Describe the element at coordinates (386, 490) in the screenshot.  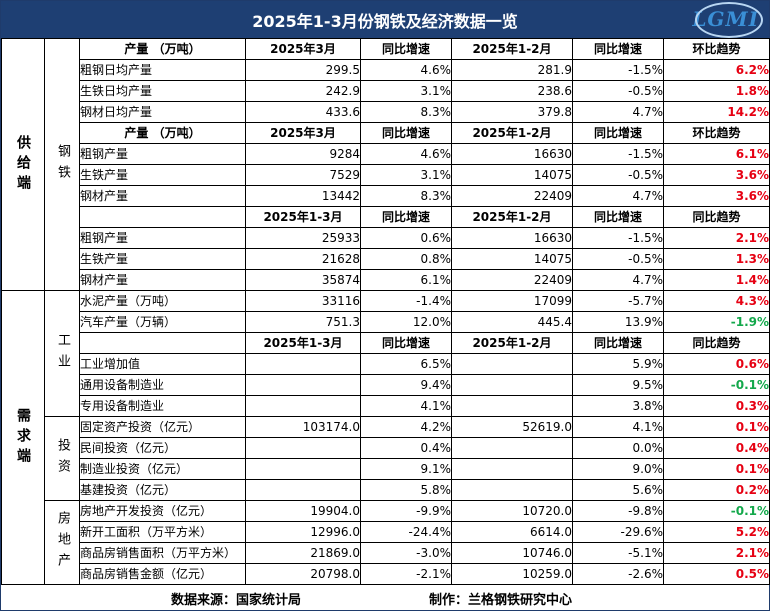
I see `table-row: 基建投资（亿元） 5.8% 5.6% 0.2%` at that location.